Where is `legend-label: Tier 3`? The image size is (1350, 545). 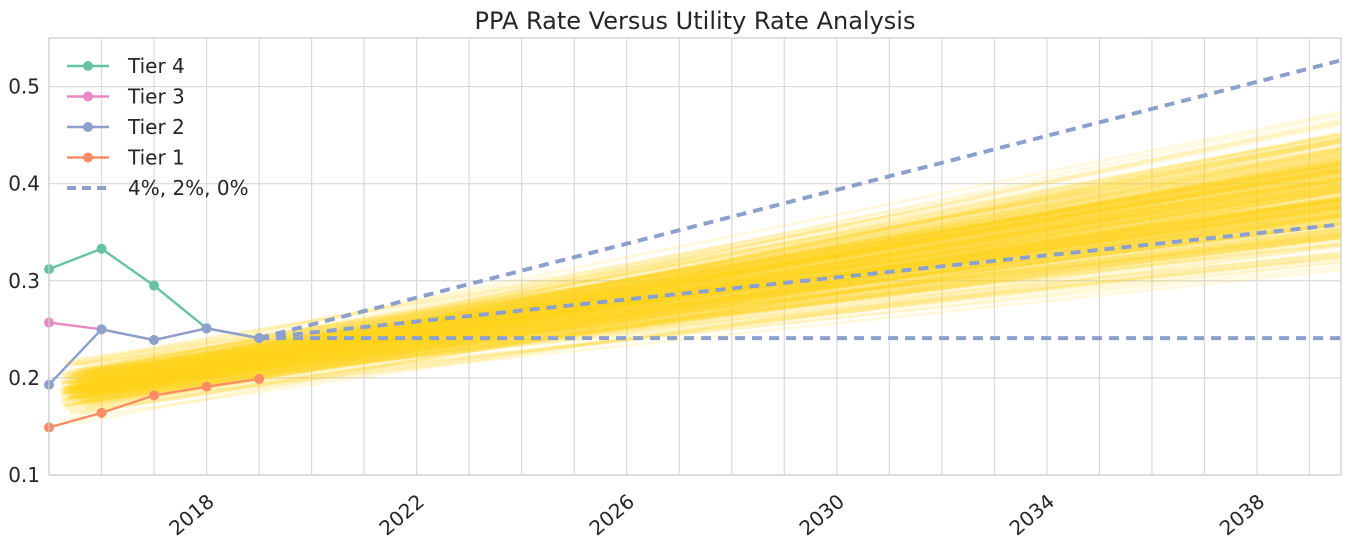
legend-label: Tier 3 is located at coordinates (156, 97).